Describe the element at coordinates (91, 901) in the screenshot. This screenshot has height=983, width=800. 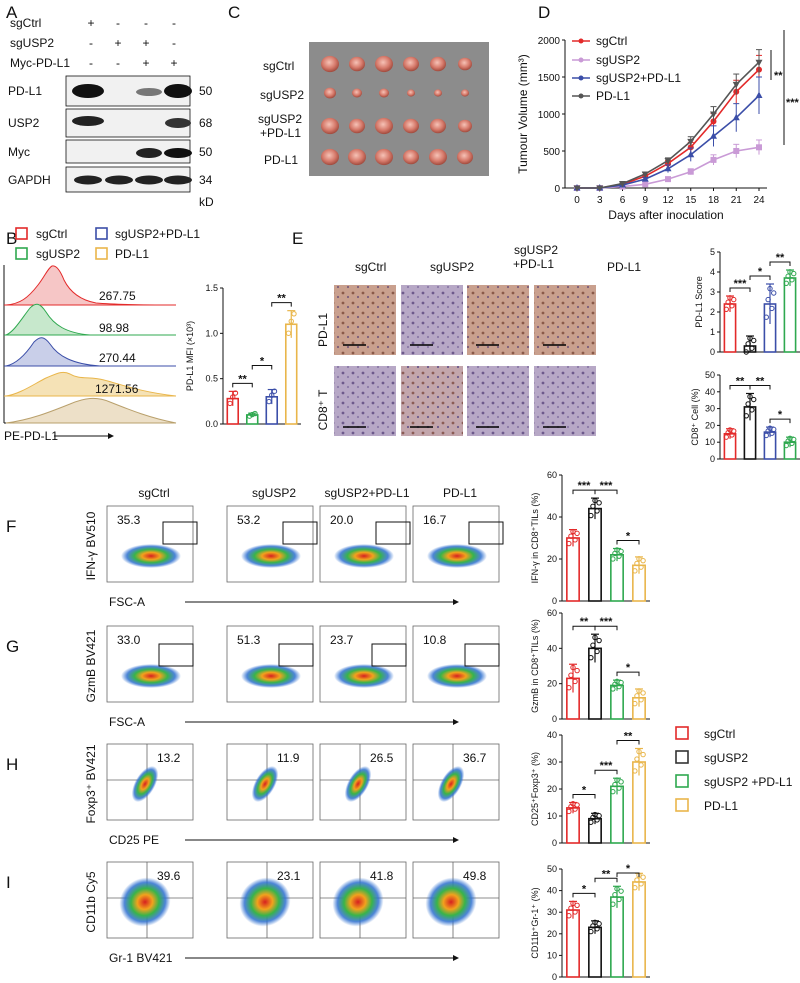
I see `flow-ylabel: CD11b Cy5` at that location.